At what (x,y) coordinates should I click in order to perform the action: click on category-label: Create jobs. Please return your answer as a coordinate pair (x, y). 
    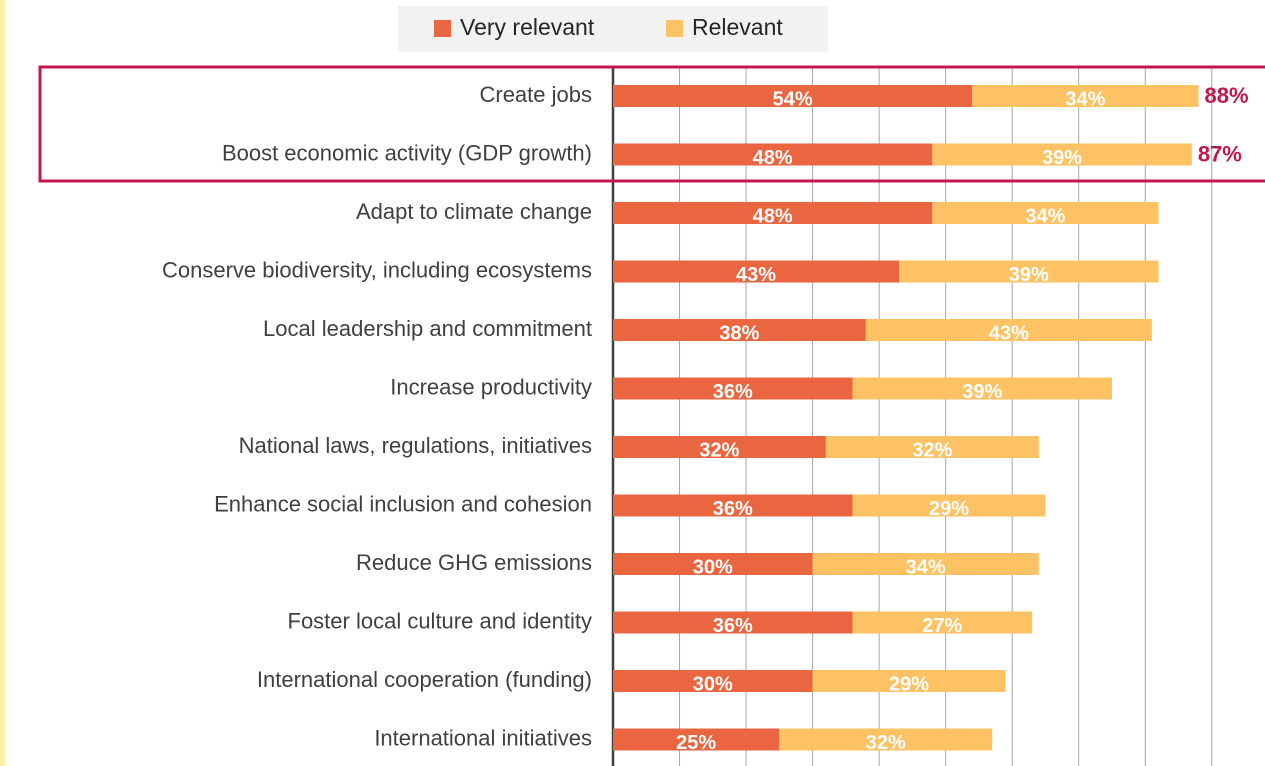
    Looking at the image, I should click on (535, 94).